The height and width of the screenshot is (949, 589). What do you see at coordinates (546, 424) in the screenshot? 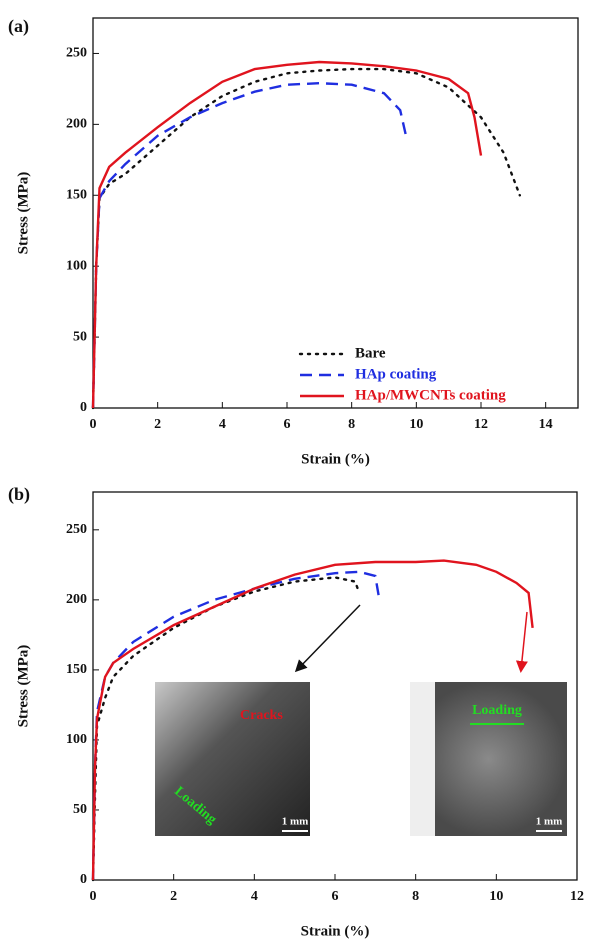
I see `x-tick-label: 14` at bounding box center [546, 424].